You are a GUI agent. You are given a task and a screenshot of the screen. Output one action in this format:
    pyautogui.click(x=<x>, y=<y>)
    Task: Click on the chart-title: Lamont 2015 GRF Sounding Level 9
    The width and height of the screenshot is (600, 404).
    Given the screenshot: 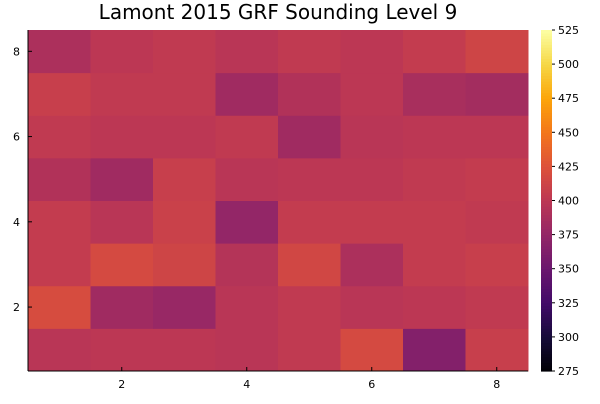 What is the action you would take?
    pyautogui.click(x=278, y=12)
    